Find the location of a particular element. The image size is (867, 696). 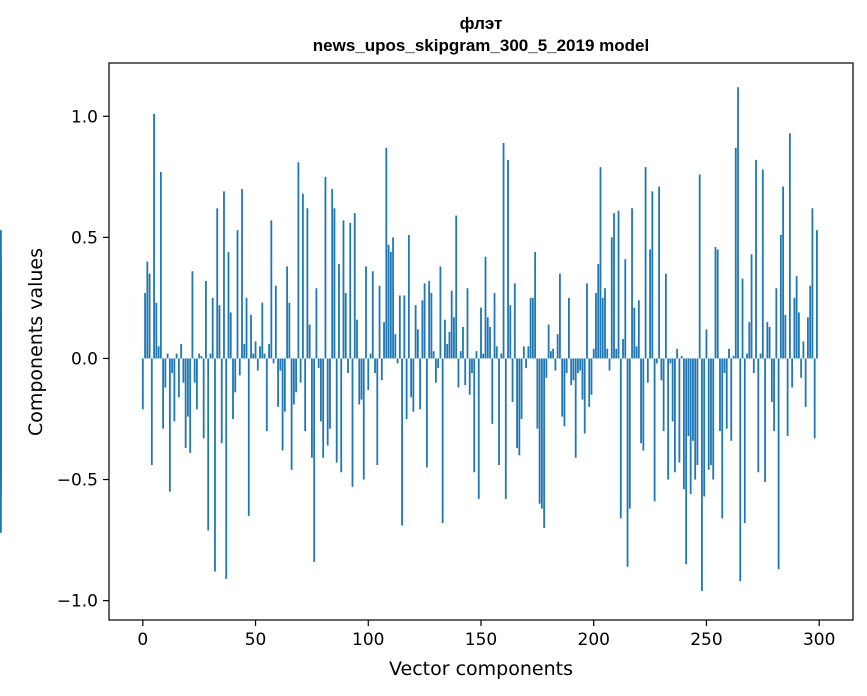

chart-title-line-1: флэт is located at coordinates (481, 23).